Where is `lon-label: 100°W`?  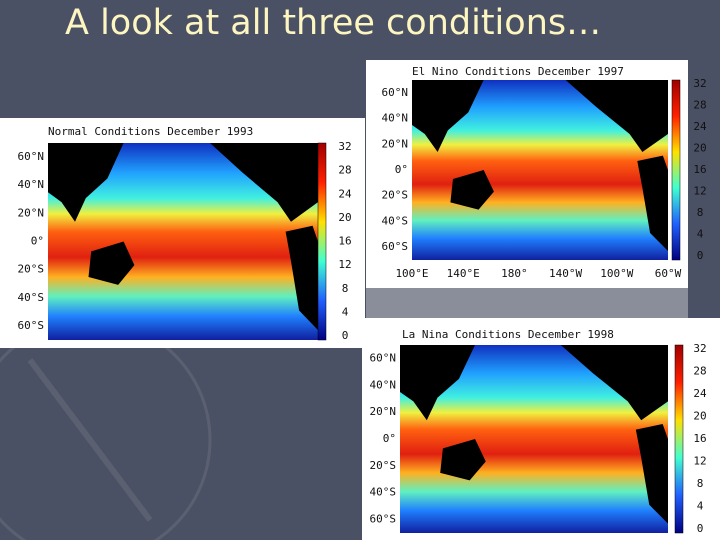
lon-label: 100°W is located at coordinates (616, 273).